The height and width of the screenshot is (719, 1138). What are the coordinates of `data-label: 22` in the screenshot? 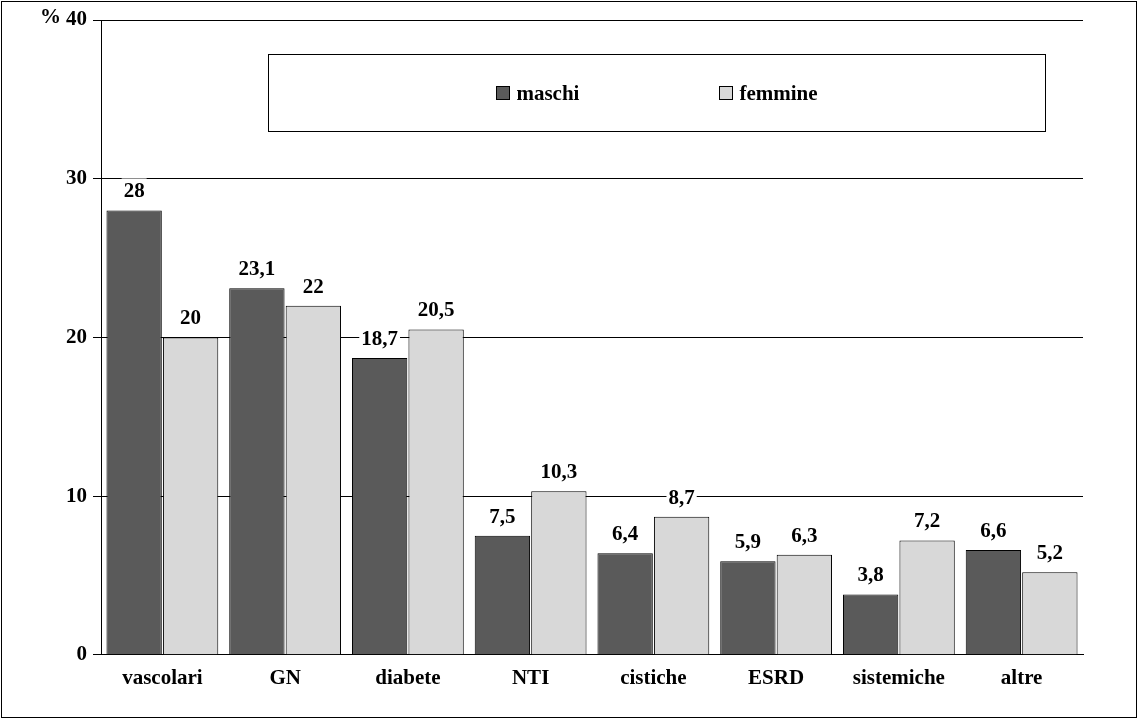 It's located at (313, 285).